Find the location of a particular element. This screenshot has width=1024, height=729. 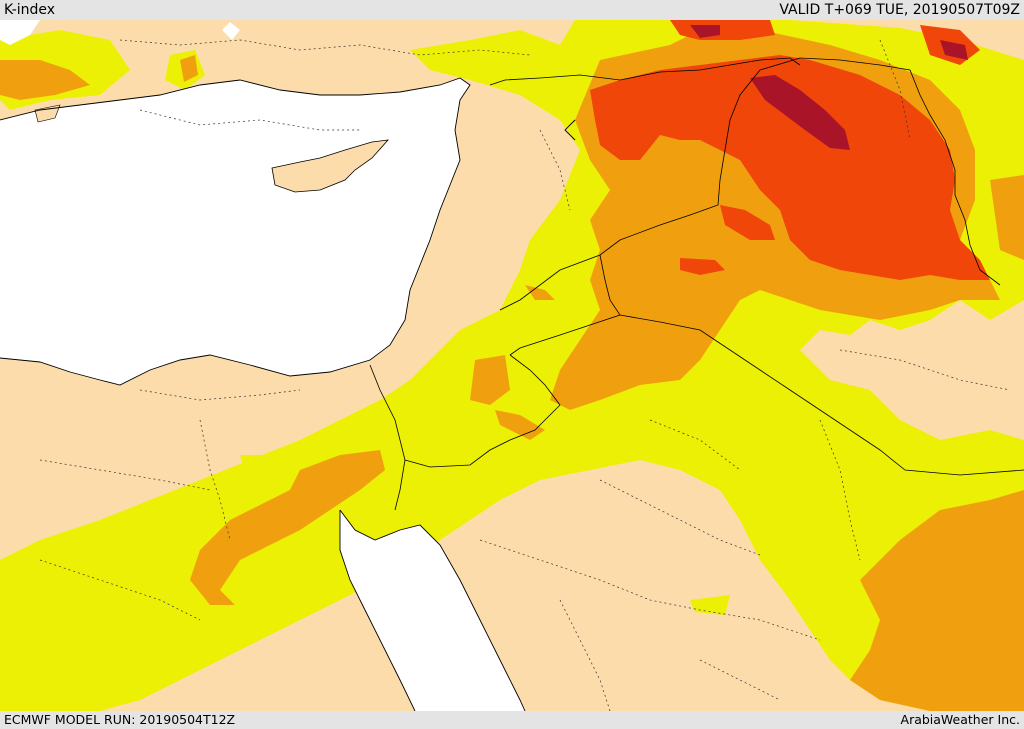

cyprus-island is located at coordinates (330, 166).